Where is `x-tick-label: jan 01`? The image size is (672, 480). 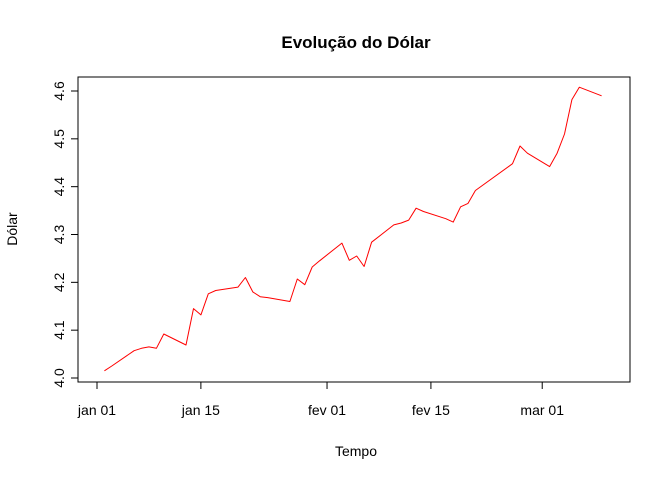 x-tick-label: jan 01 is located at coordinates (96, 410).